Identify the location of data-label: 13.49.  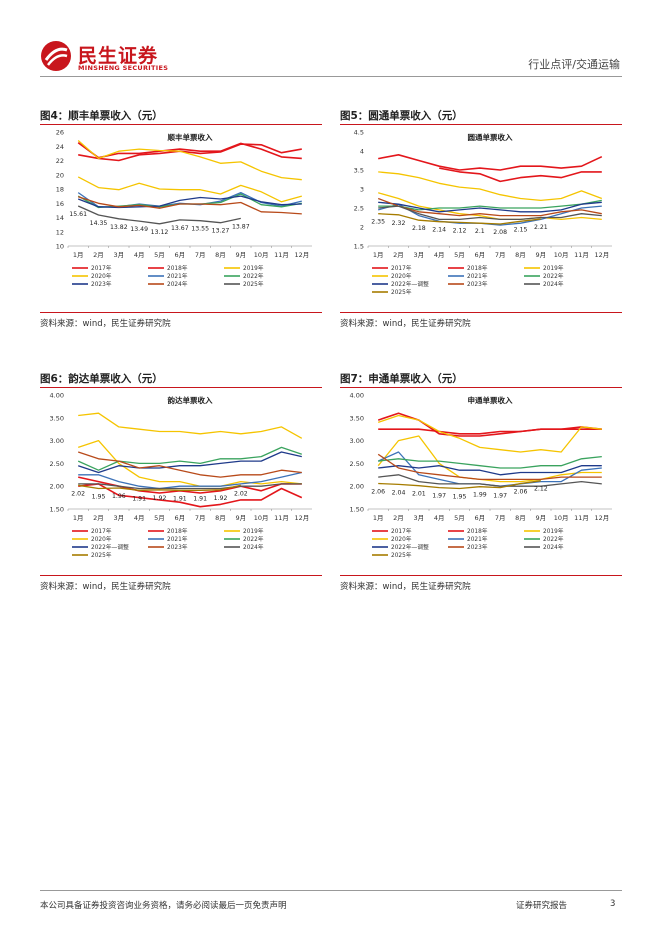
(139, 229).